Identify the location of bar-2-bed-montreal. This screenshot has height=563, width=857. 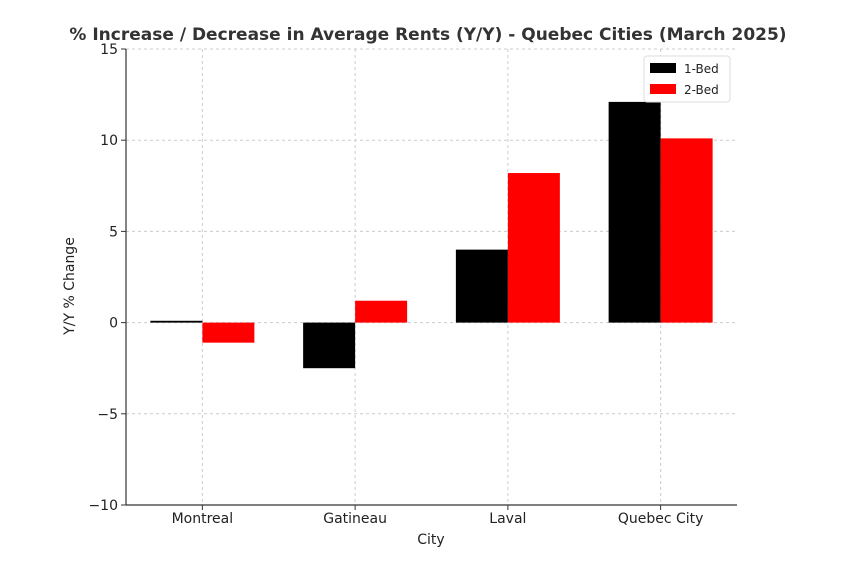
(228, 332).